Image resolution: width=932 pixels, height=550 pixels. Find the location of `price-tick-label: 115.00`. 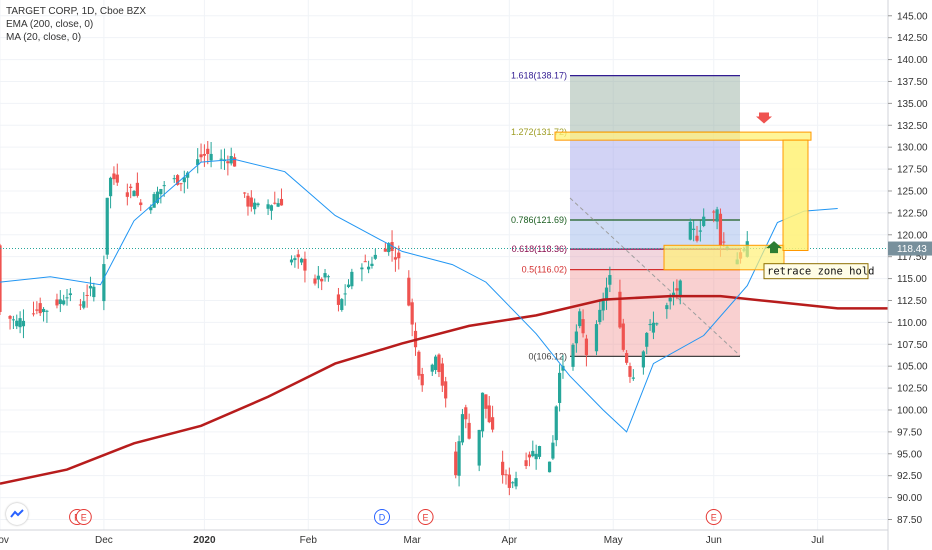

price-tick-label: 115.00 is located at coordinates (912, 279).